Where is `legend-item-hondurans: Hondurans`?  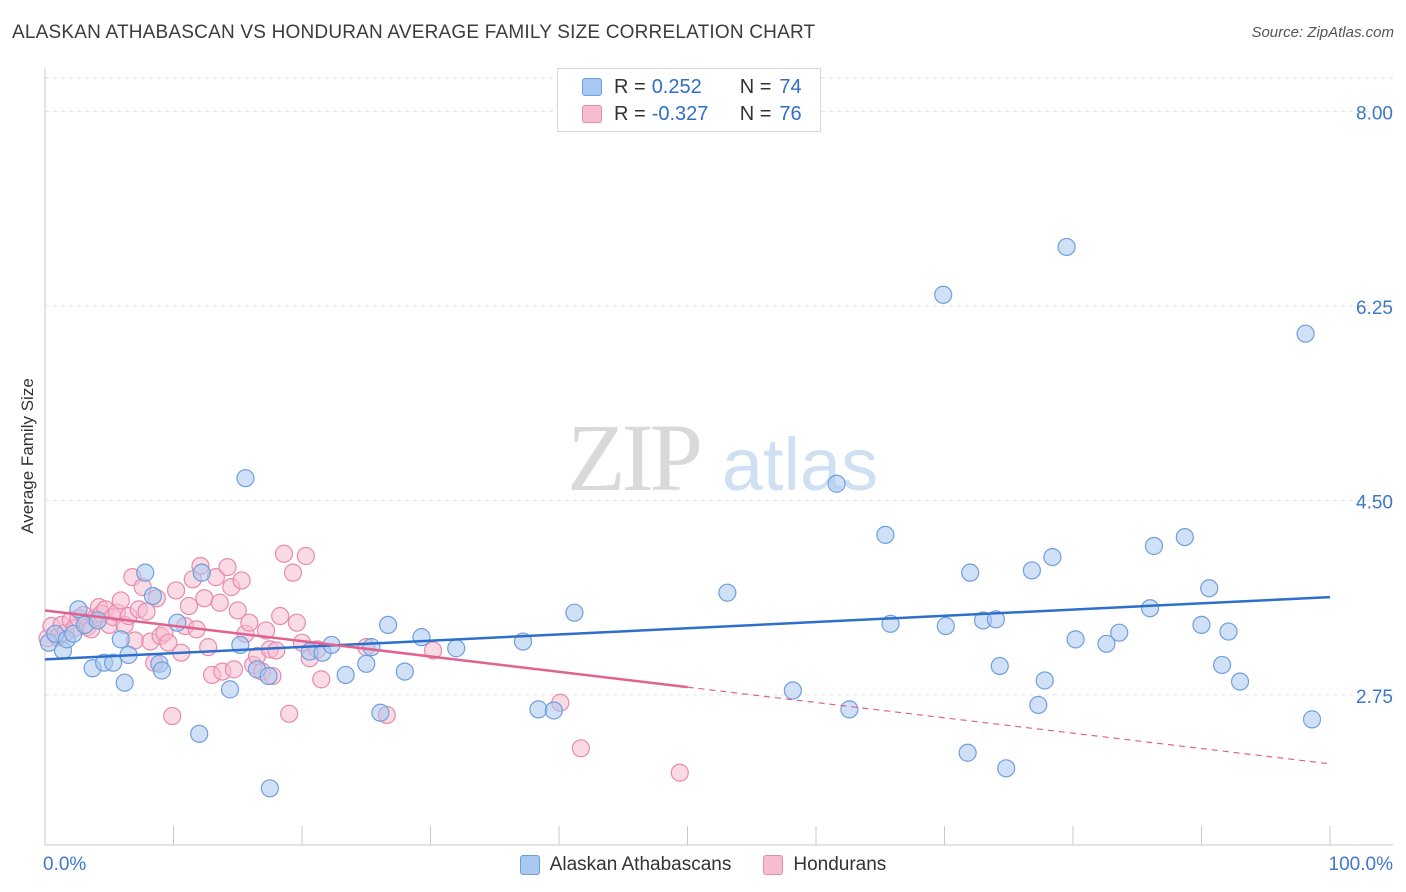 legend-item-hondurans: Hondurans is located at coordinates (824, 865).